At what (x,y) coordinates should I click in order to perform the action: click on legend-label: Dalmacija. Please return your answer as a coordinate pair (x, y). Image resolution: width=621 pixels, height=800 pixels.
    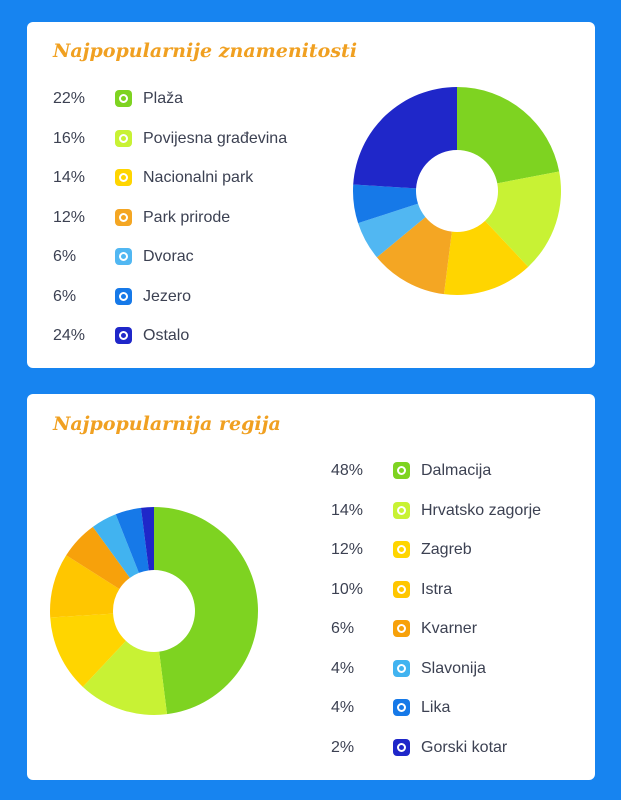
    Looking at the image, I should click on (456, 470).